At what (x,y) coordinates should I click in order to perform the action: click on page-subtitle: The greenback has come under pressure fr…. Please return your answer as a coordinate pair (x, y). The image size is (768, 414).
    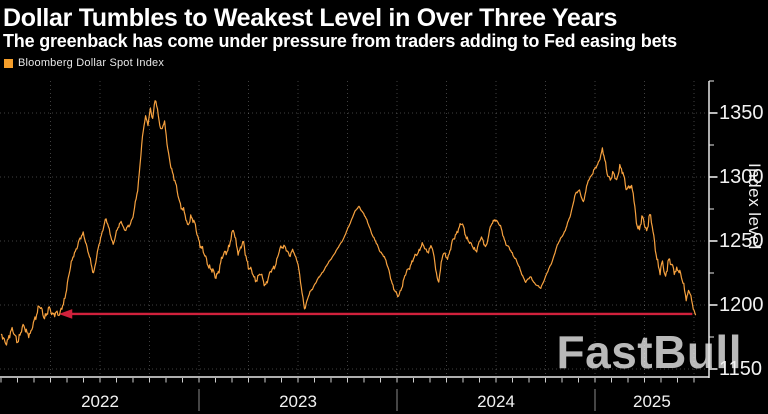
    Looking at the image, I should click on (340, 41).